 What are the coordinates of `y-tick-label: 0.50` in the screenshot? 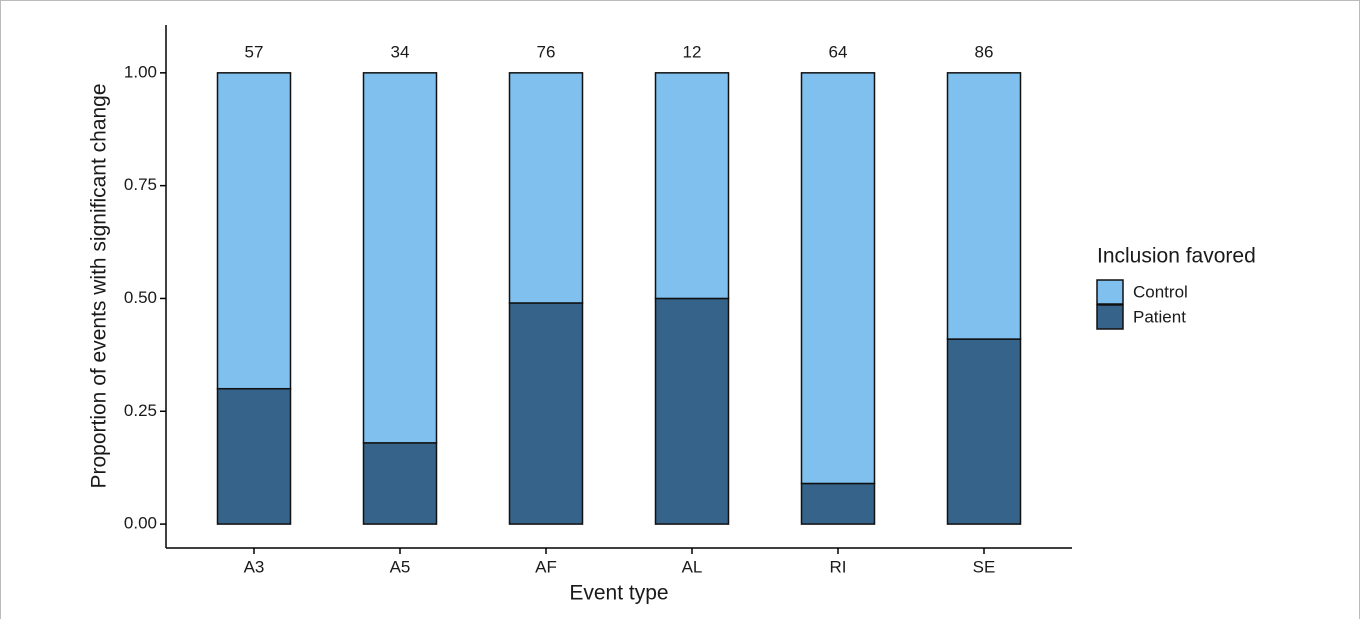 It's located at (140, 297).